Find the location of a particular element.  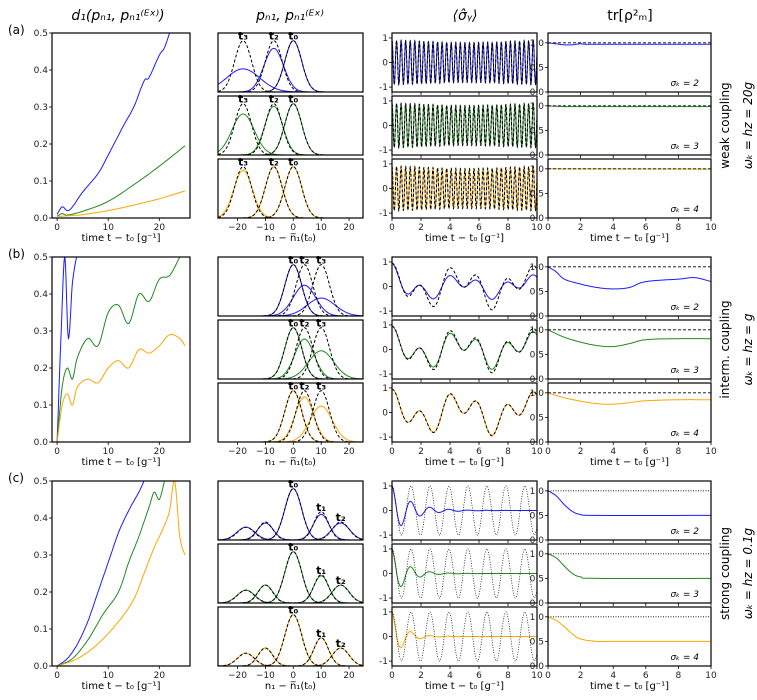

distribution-green is located at coordinates (290, 134).